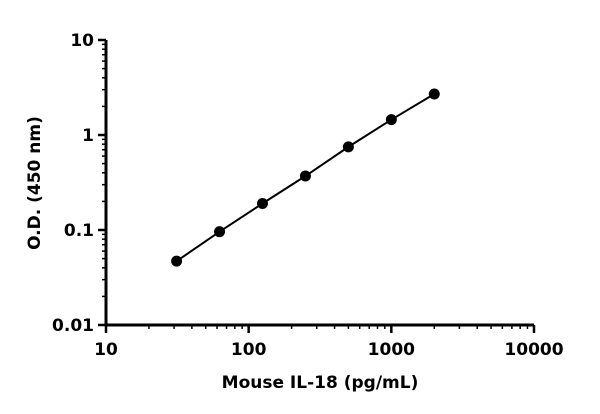  What do you see at coordinates (88, 136) in the screenshot?
I see `y-tick-label: 1` at bounding box center [88, 136].